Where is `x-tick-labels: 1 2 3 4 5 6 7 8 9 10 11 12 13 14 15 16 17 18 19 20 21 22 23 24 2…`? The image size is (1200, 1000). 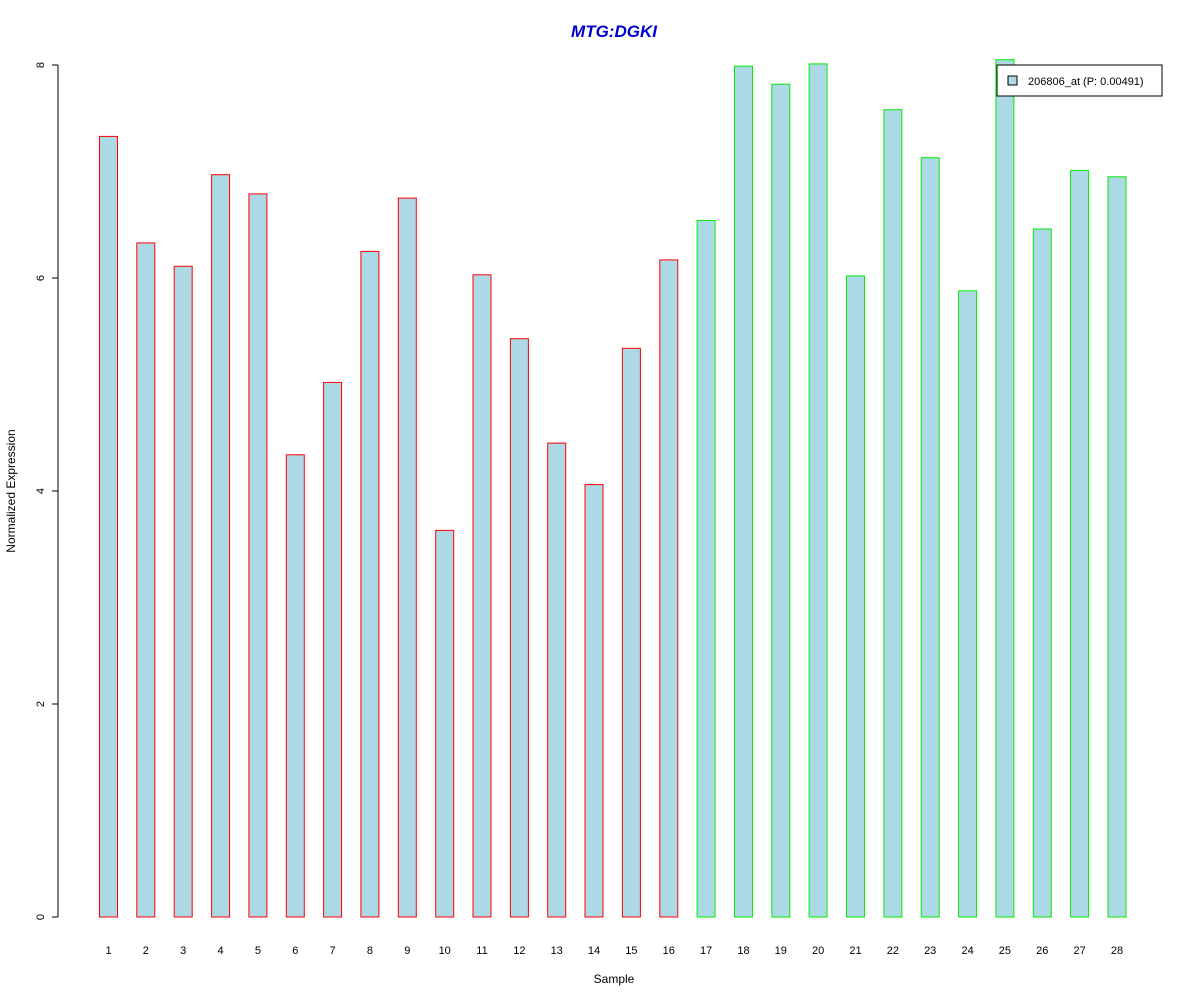 x-tick-labels: 1 2 3 4 5 6 7 8 9 10 11 12 13 14 15 16 17 18 19 20 21 22 23 24 2… is located at coordinates (614, 951).